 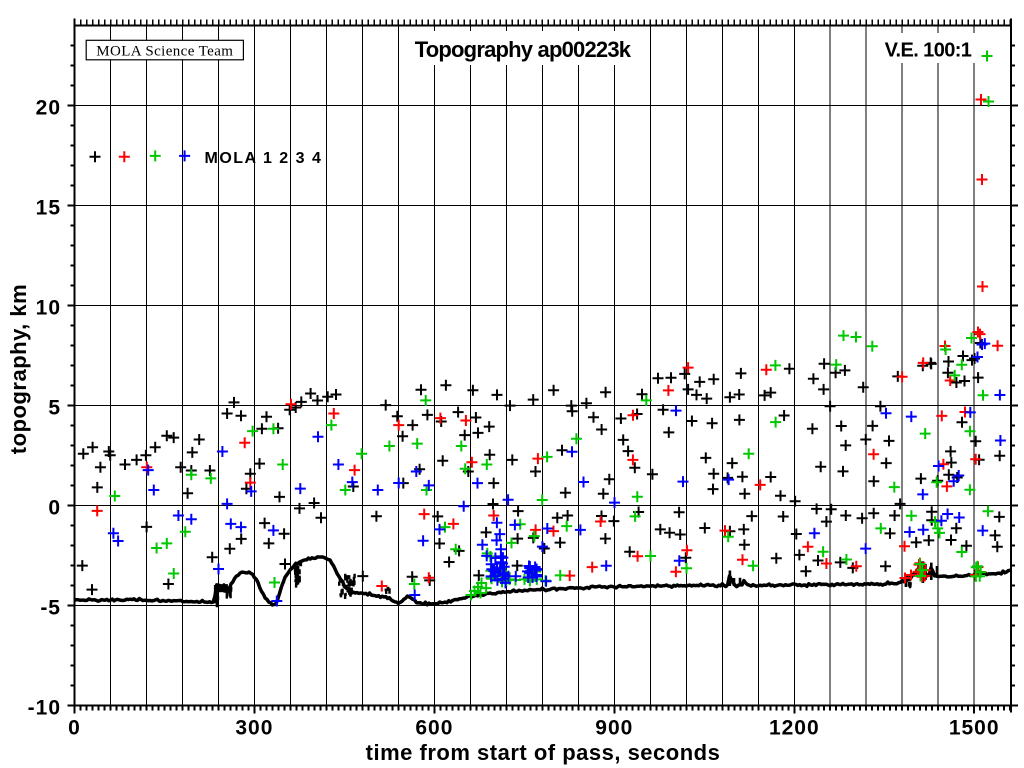 I want to click on svg-text: MOLA Science Team, so click(x=164, y=52).